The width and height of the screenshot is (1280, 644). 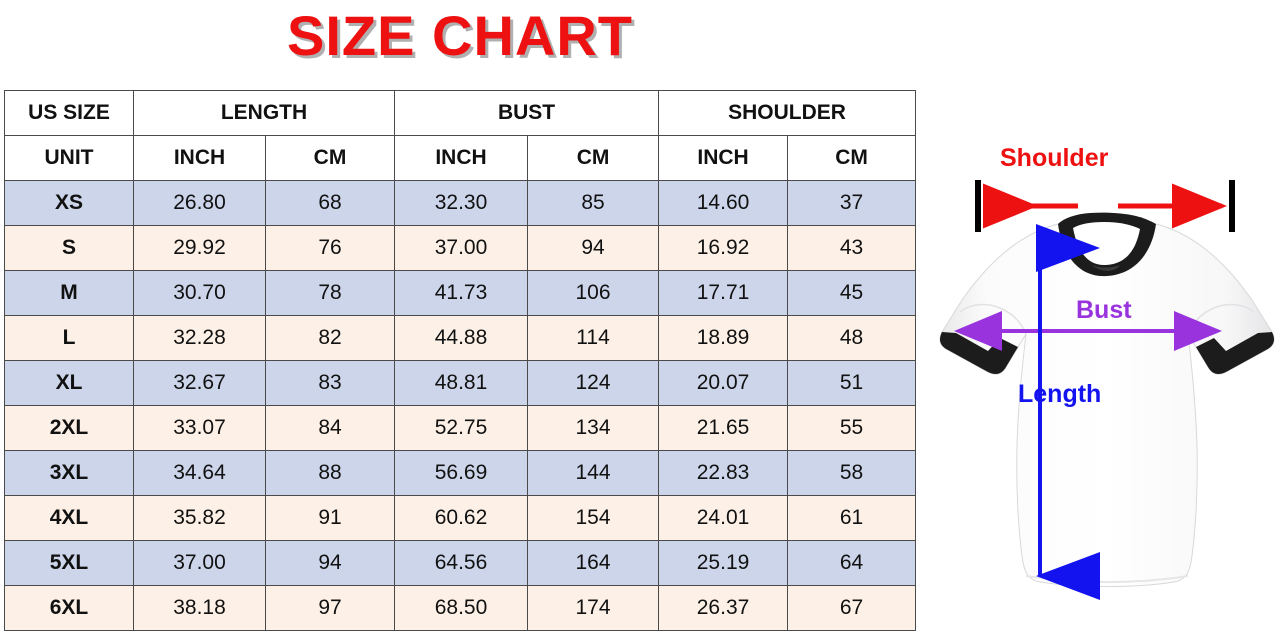 What do you see at coordinates (69, 248) in the screenshot?
I see `cell-size: S` at bounding box center [69, 248].